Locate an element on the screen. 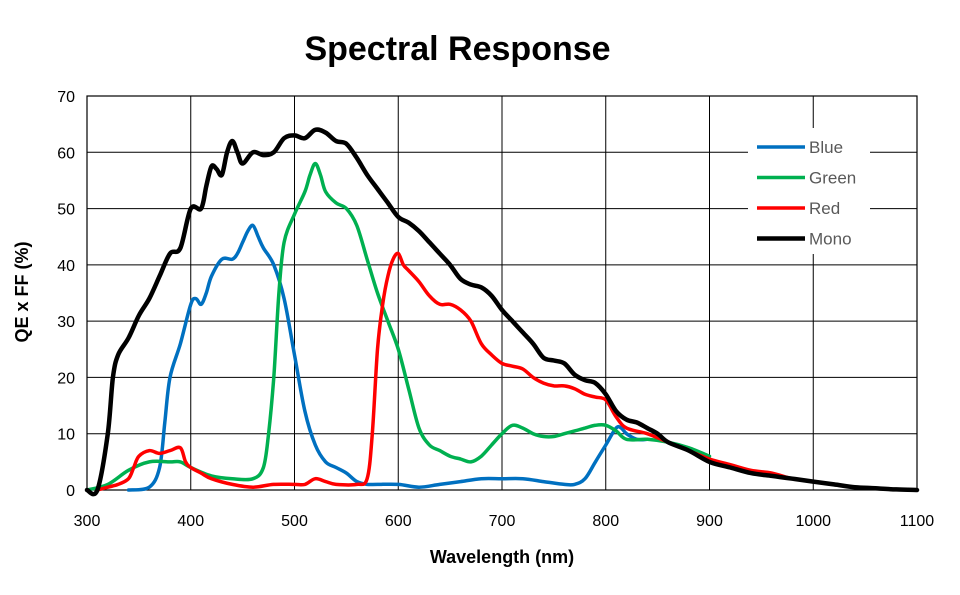 The image size is (960, 595). x-tick-label: 700 is located at coordinates (502, 521).